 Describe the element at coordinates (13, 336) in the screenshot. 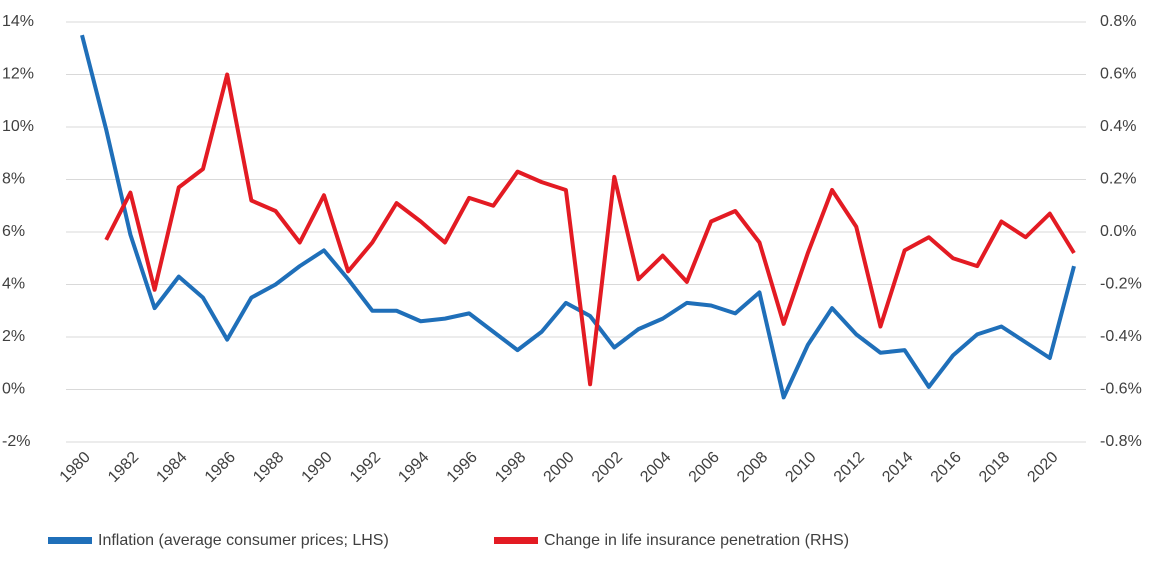

I see `y-tick-label: 2%` at that location.